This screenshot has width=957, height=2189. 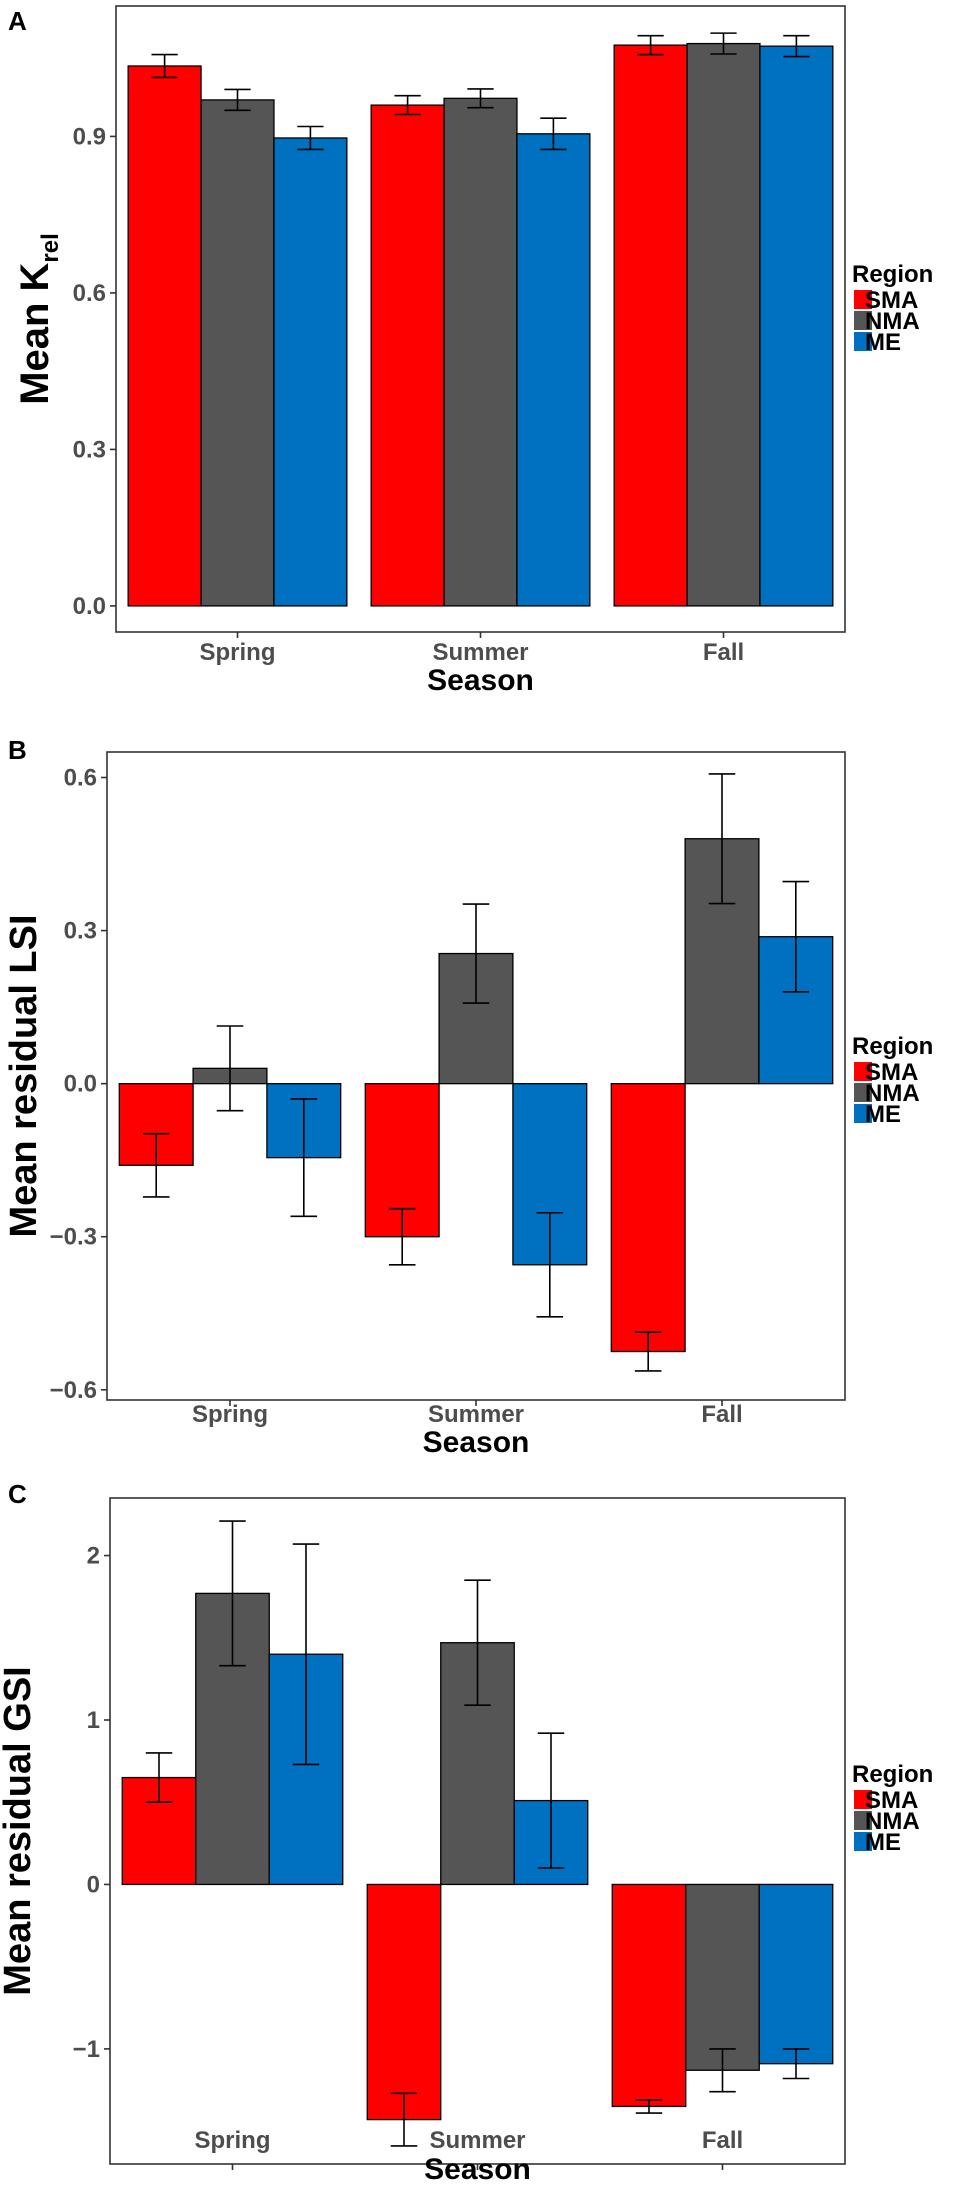 I want to click on y-tick-label: −0.6, so click(x=73, y=1390).